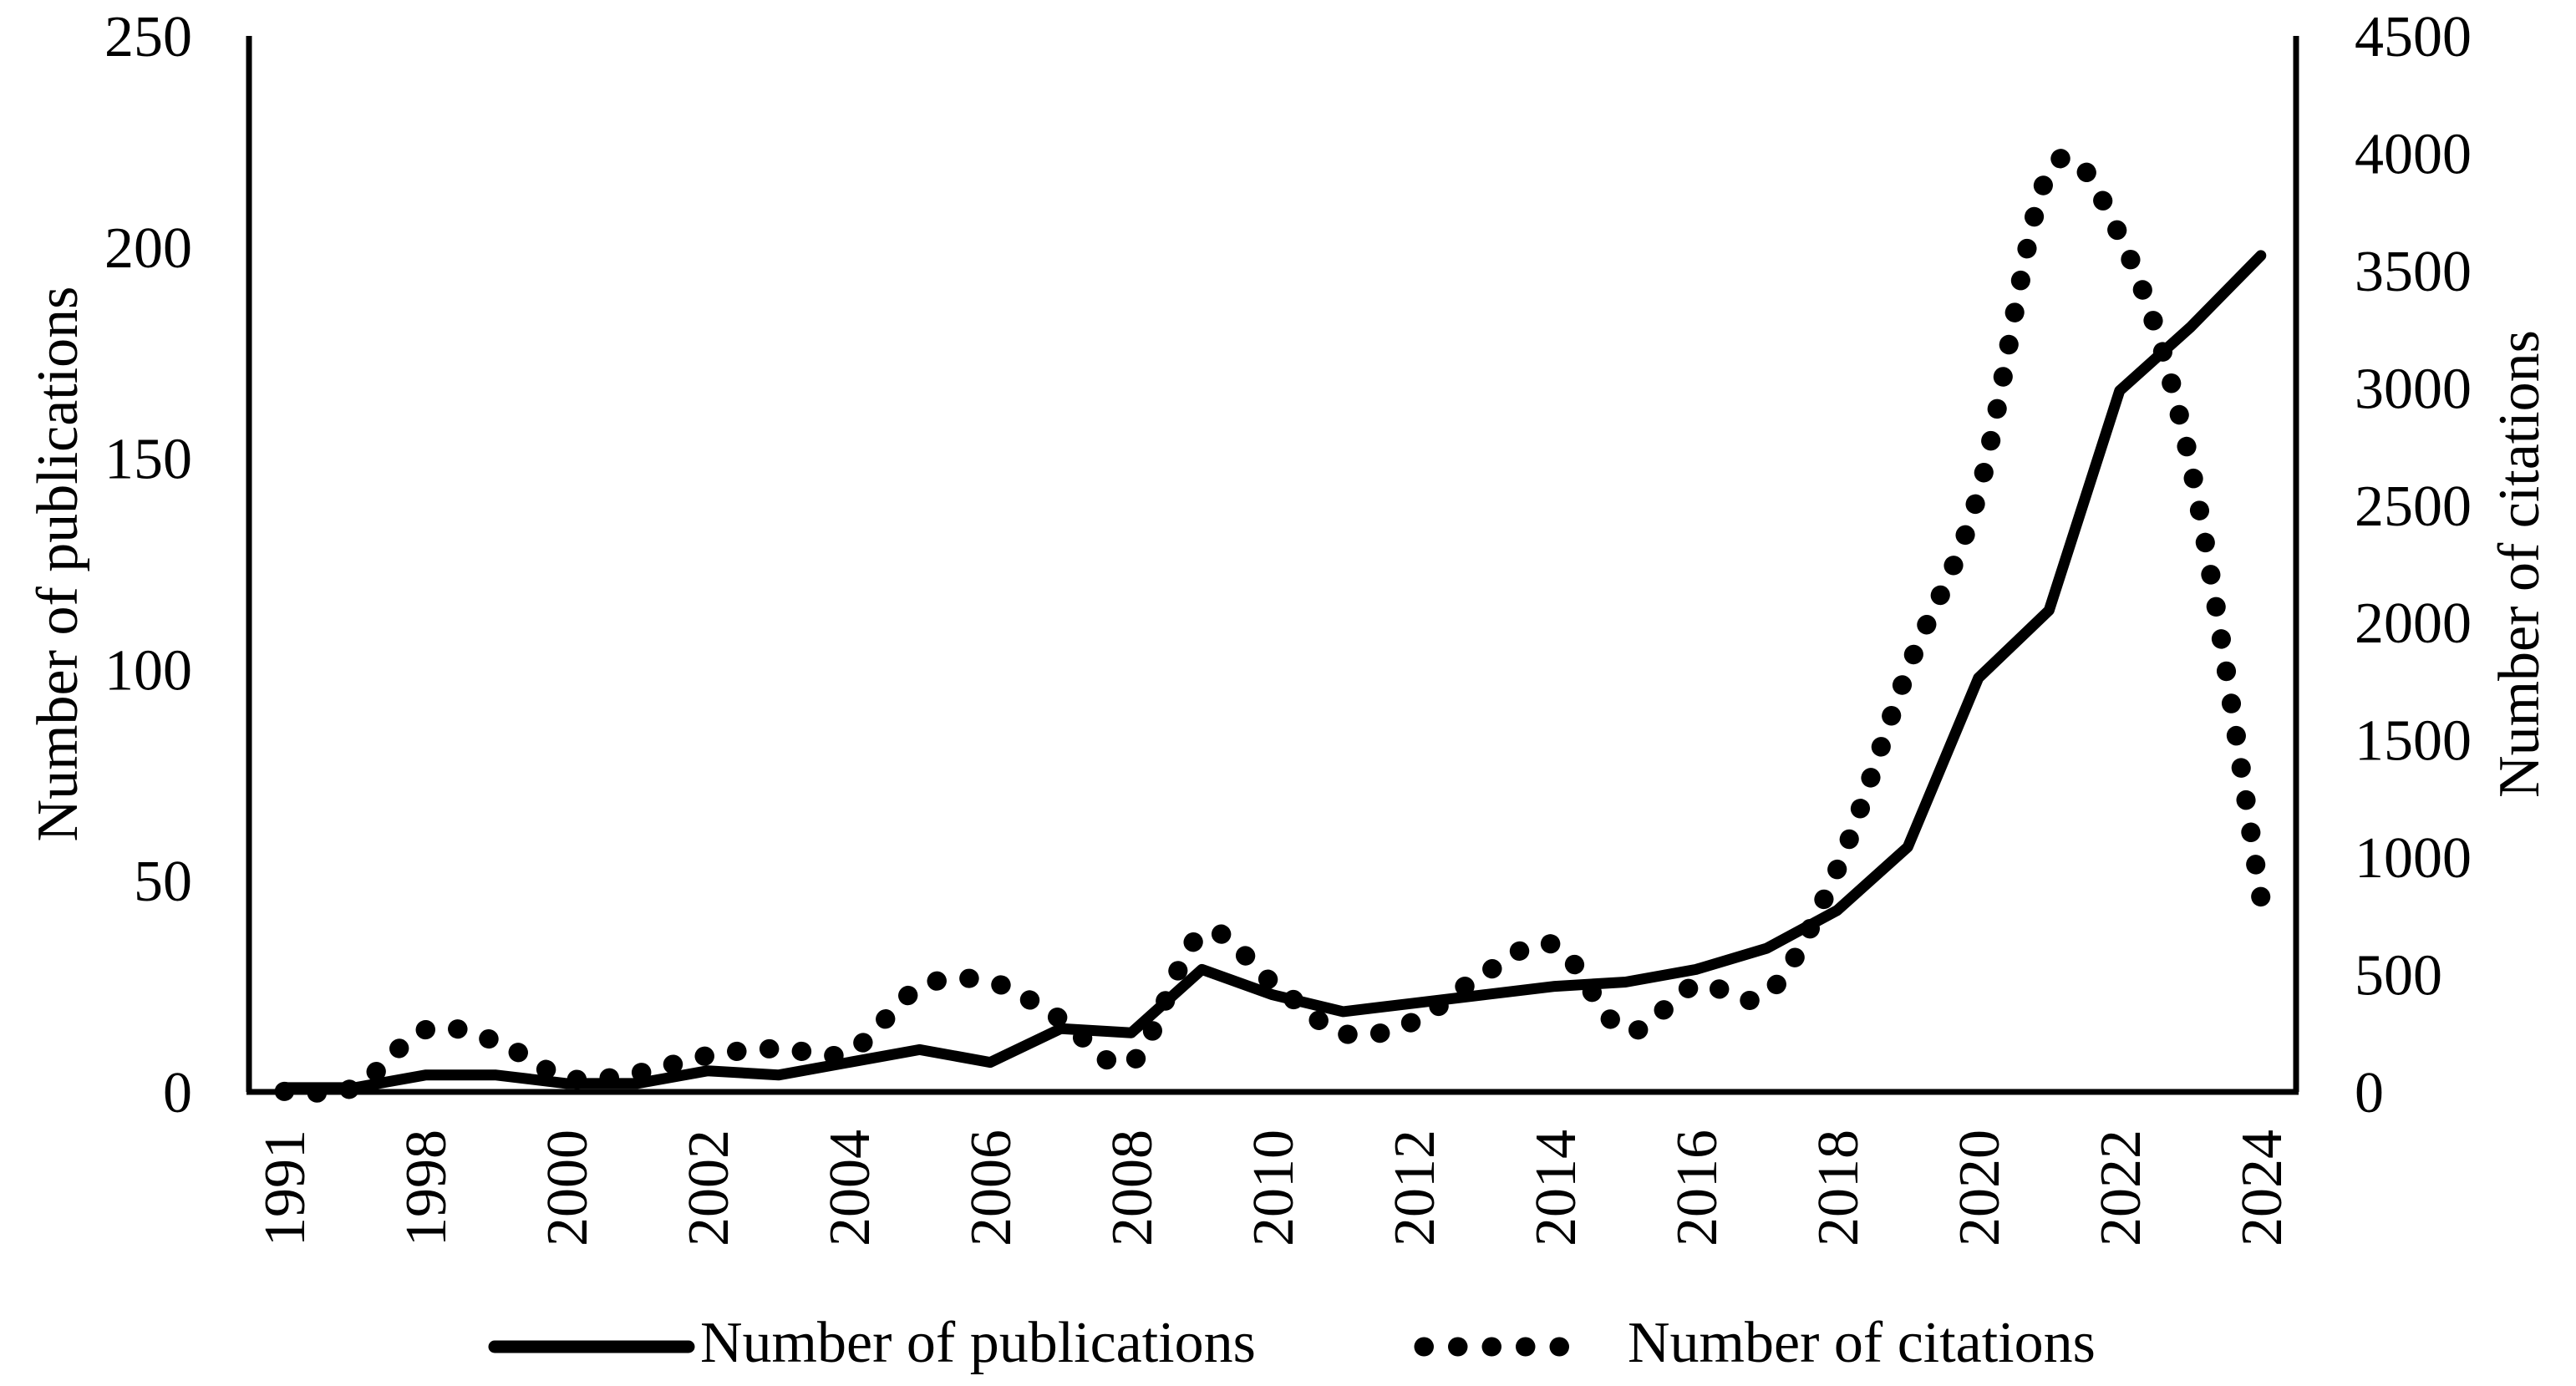 The width and height of the screenshot is (2576, 1386). What do you see at coordinates (148, 565) in the screenshot?
I see `y-axis-left-tick-labels: 0 50 100 150 200 250` at bounding box center [148, 565].